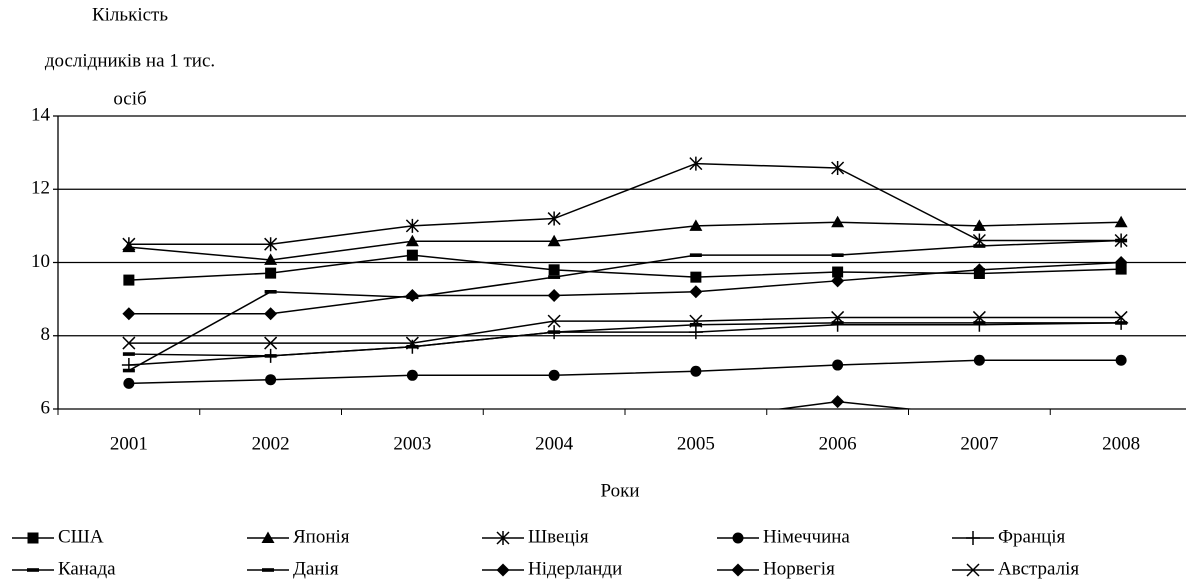 This screenshot has width=1186, height=588. What do you see at coordinates (799, 568) in the screenshot?
I see `legend-label: Норвегія` at bounding box center [799, 568].